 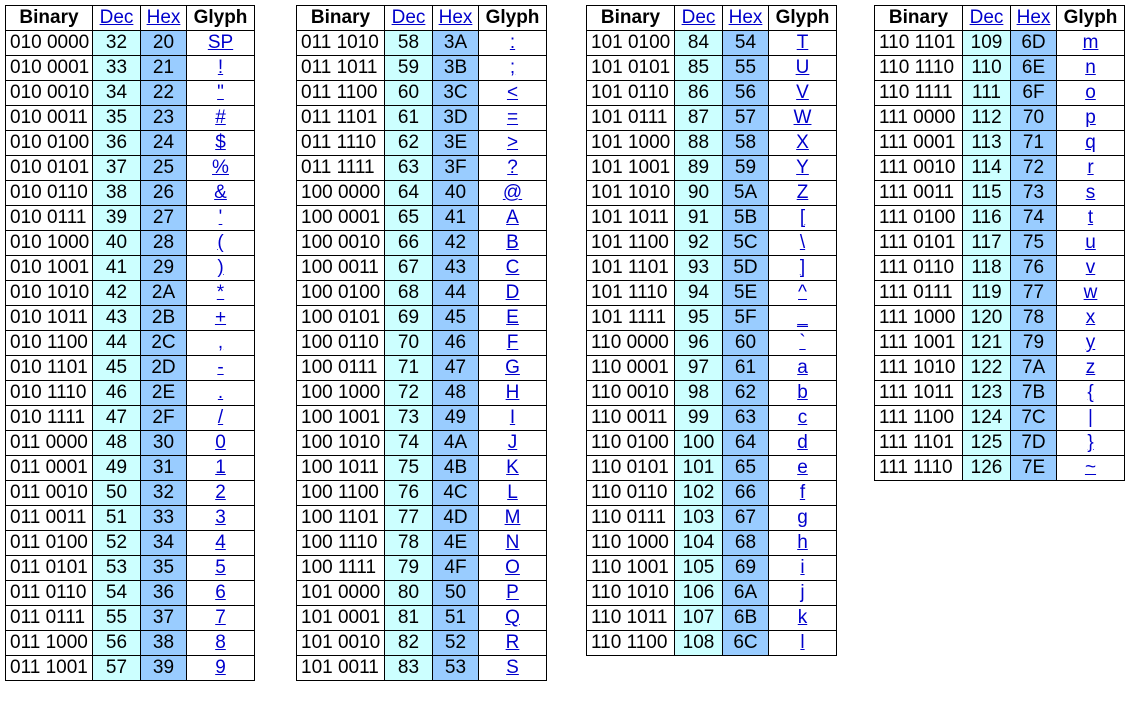 I want to click on glyph-link: &, so click(x=220, y=192).